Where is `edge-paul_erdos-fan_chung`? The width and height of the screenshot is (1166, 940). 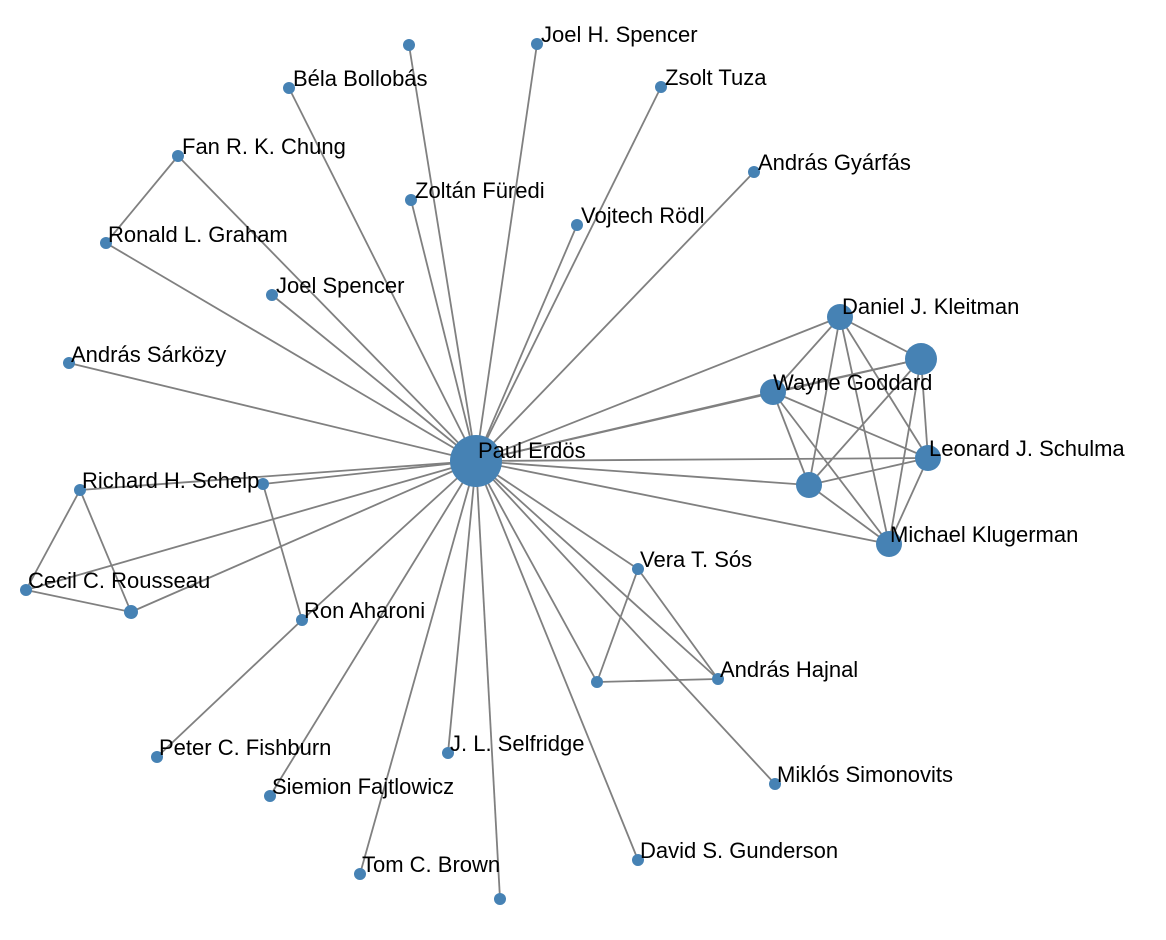 edge-paul_erdos-fan_chung is located at coordinates (327, 308).